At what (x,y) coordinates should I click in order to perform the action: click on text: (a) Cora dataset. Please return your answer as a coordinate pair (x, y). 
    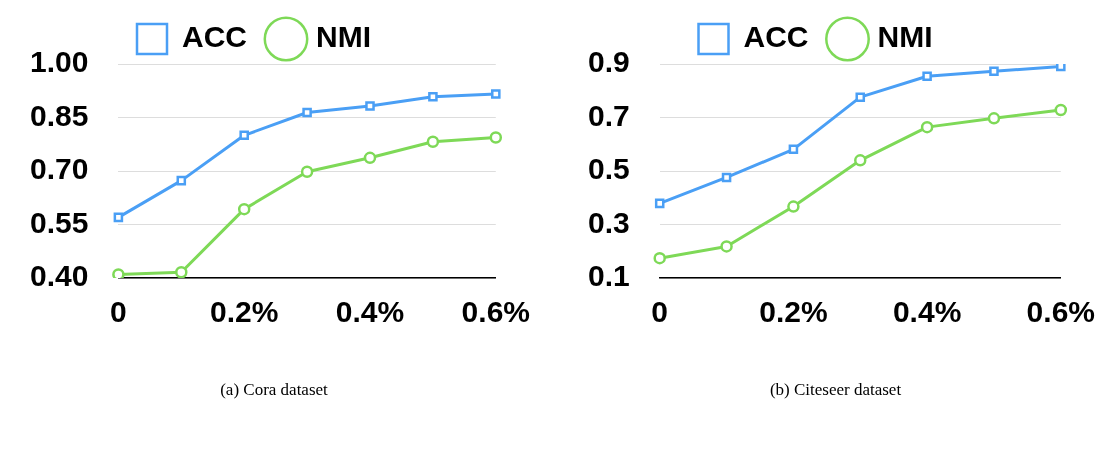
    Looking at the image, I should click on (274, 390).